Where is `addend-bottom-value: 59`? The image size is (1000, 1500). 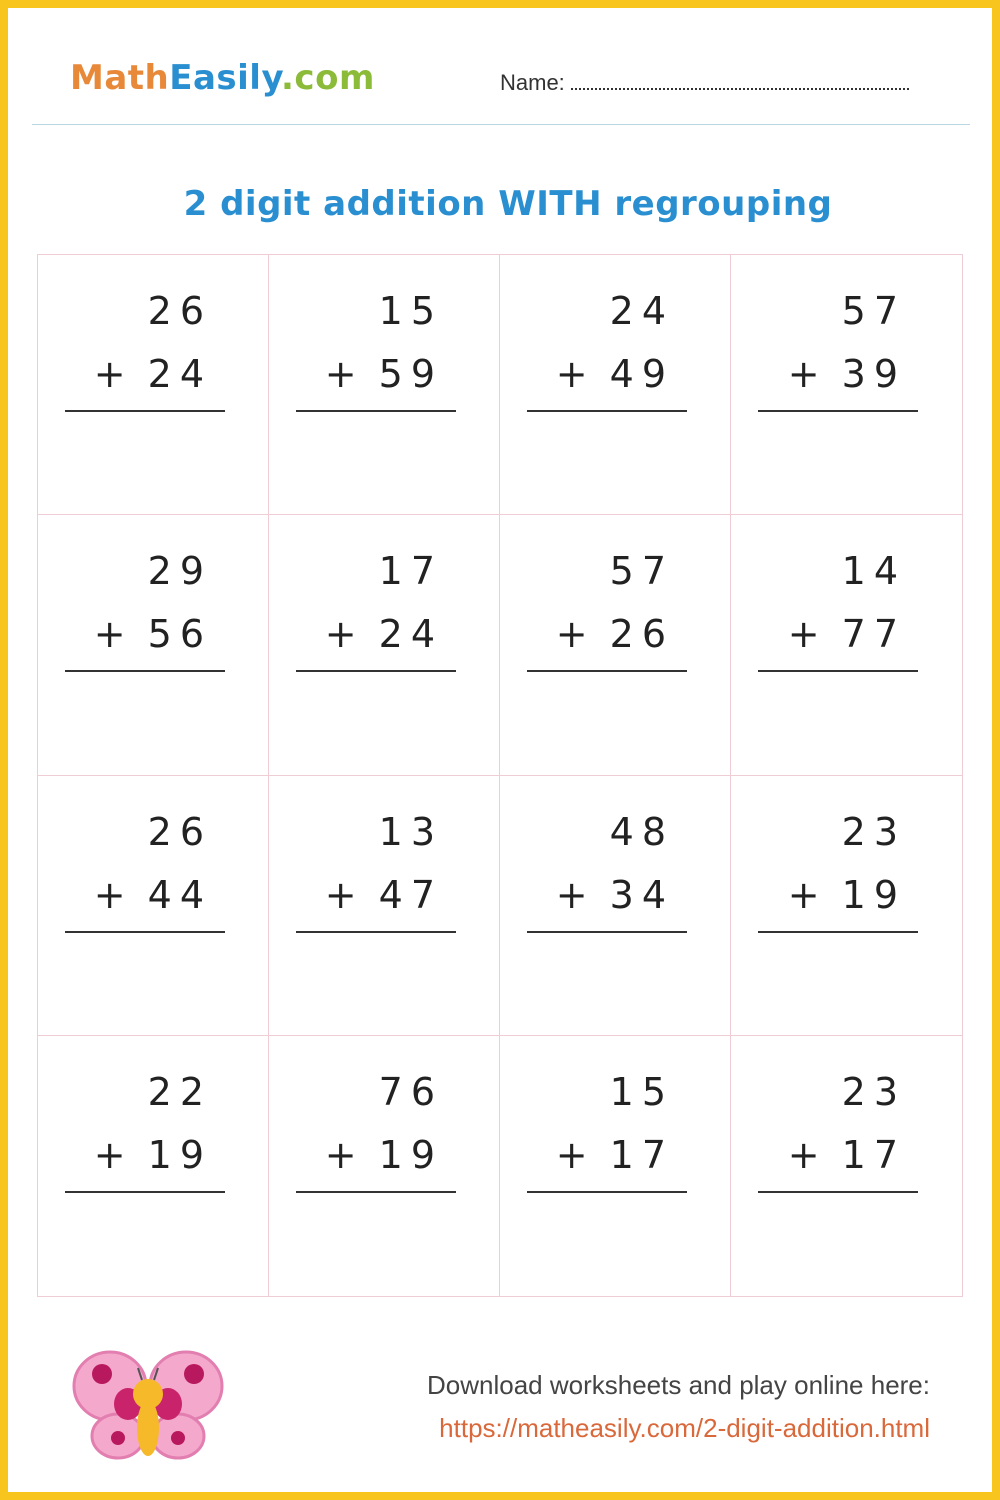 addend-bottom-value: 59 is located at coordinates (410, 374).